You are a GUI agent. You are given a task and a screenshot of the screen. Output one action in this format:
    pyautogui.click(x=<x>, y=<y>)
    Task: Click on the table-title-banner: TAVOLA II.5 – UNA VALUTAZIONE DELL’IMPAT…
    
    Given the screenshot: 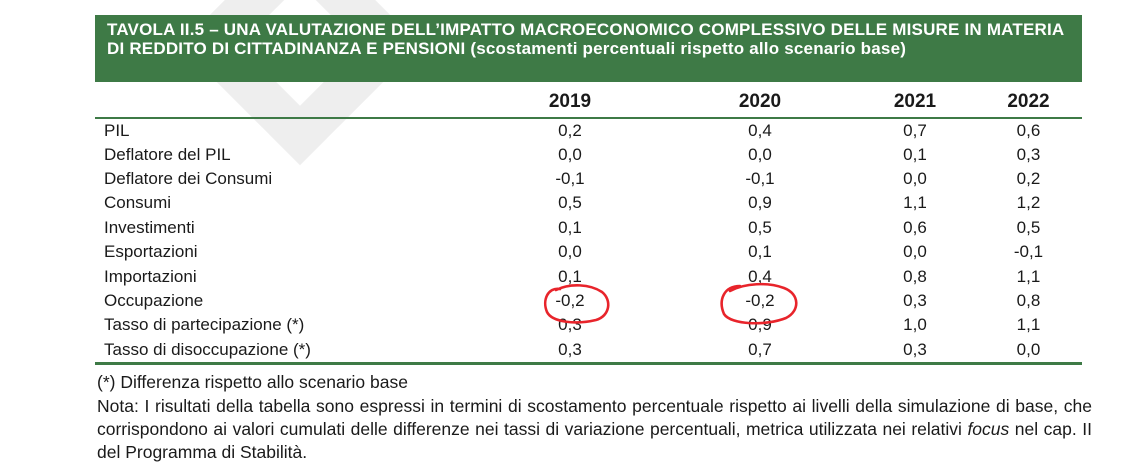 What is the action you would take?
    pyautogui.click(x=588, y=48)
    